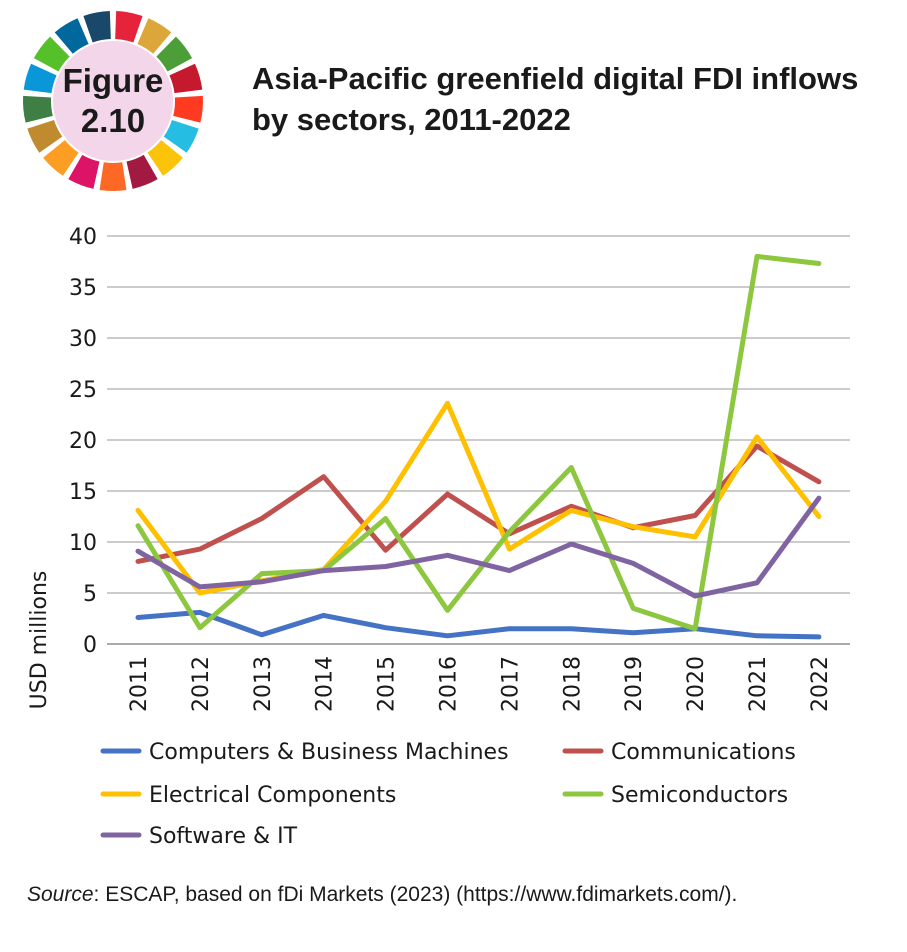 The width and height of the screenshot is (907, 952). I want to click on y-tick-label: 25, so click(83, 390).